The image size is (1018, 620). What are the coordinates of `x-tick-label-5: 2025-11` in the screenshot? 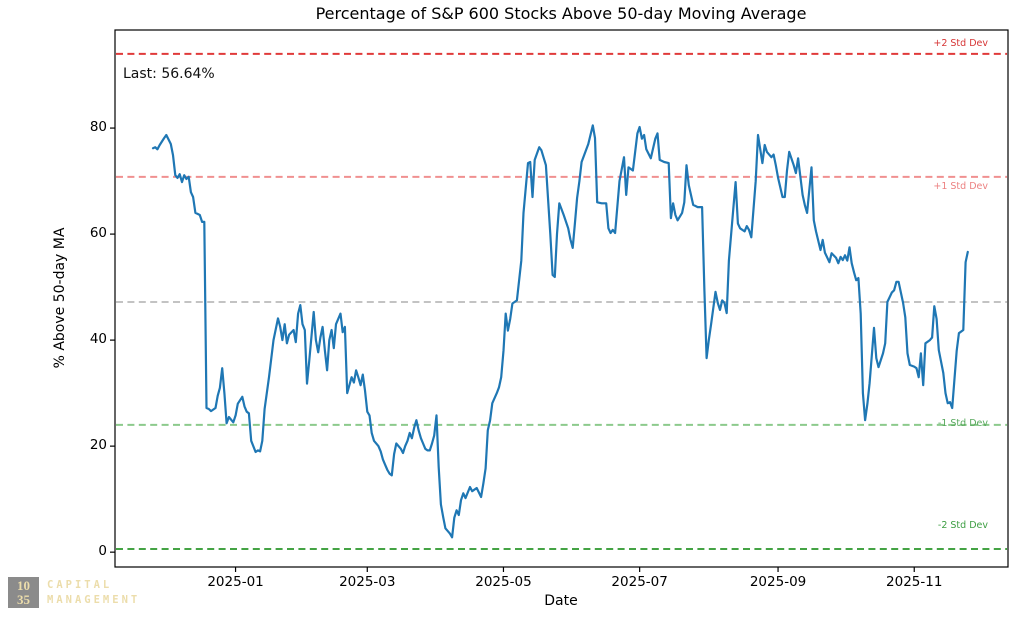 It's located at (914, 582).